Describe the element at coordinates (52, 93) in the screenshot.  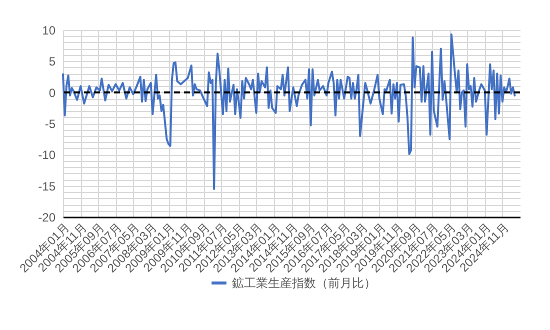
I see `y-tick-label: 0` at that location.